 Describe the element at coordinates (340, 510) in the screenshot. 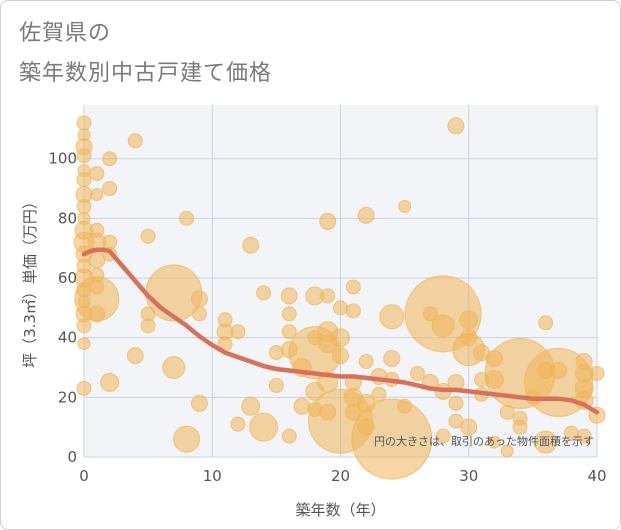

I see `x-axis-label: 築年数（年）` at that location.